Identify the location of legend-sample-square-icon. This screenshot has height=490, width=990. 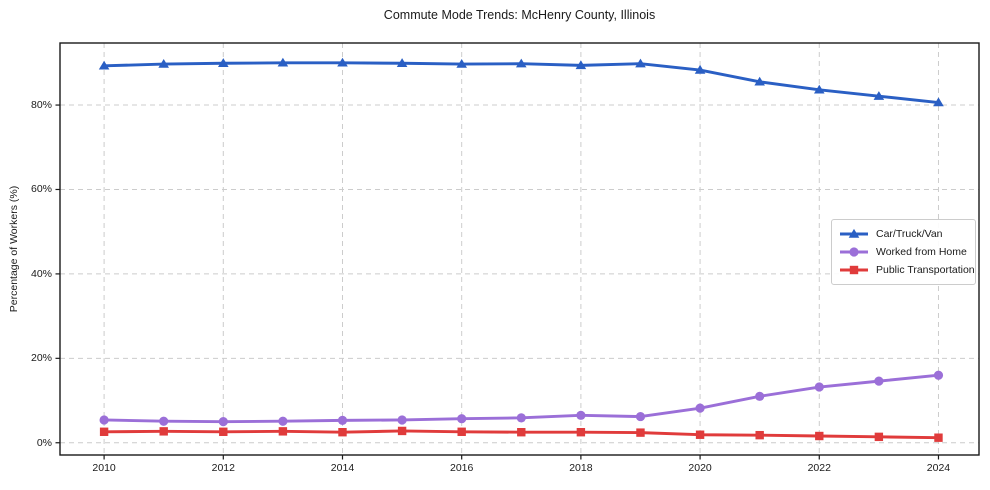
(854, 270).